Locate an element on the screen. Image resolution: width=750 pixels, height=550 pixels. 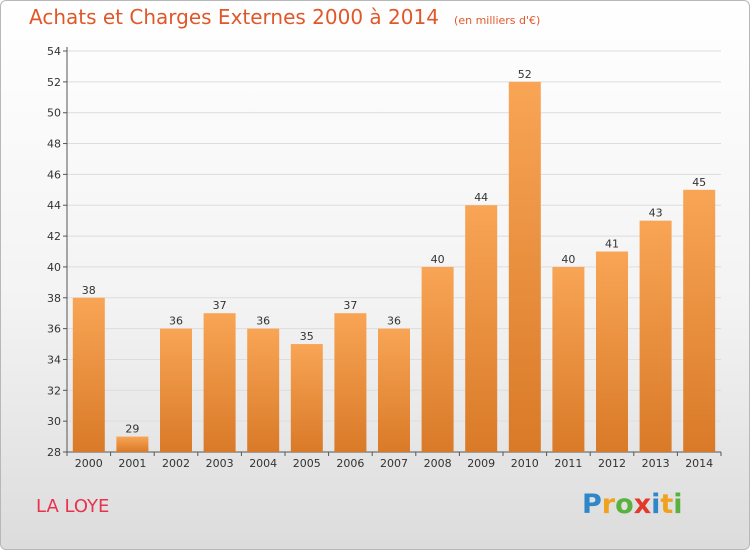
proxiti-logo: Proxiti is located at coordinates (632, 504).